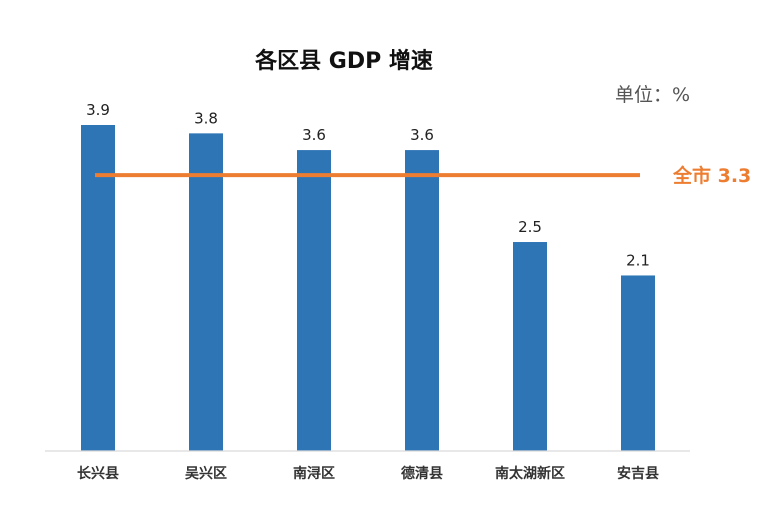 The height and width of the screenshot is (515, 768). I want to click on bar-value-label: 2.5, so click(530, 227).